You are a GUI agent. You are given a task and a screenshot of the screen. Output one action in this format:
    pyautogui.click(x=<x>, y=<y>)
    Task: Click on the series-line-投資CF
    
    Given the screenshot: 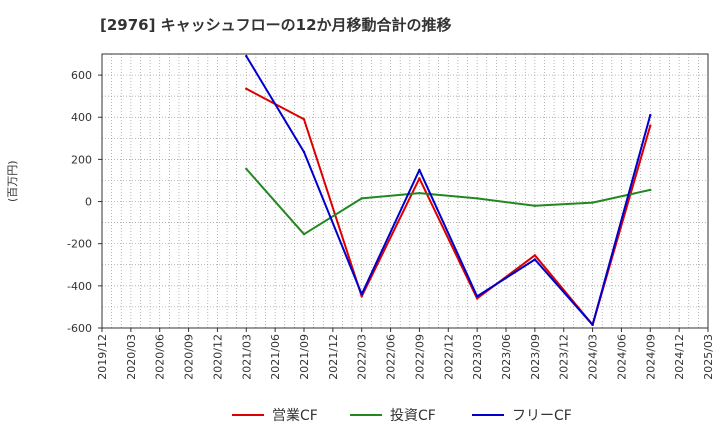 What is the action you would take?
    pyautogui.click(x=448, y=202)
    